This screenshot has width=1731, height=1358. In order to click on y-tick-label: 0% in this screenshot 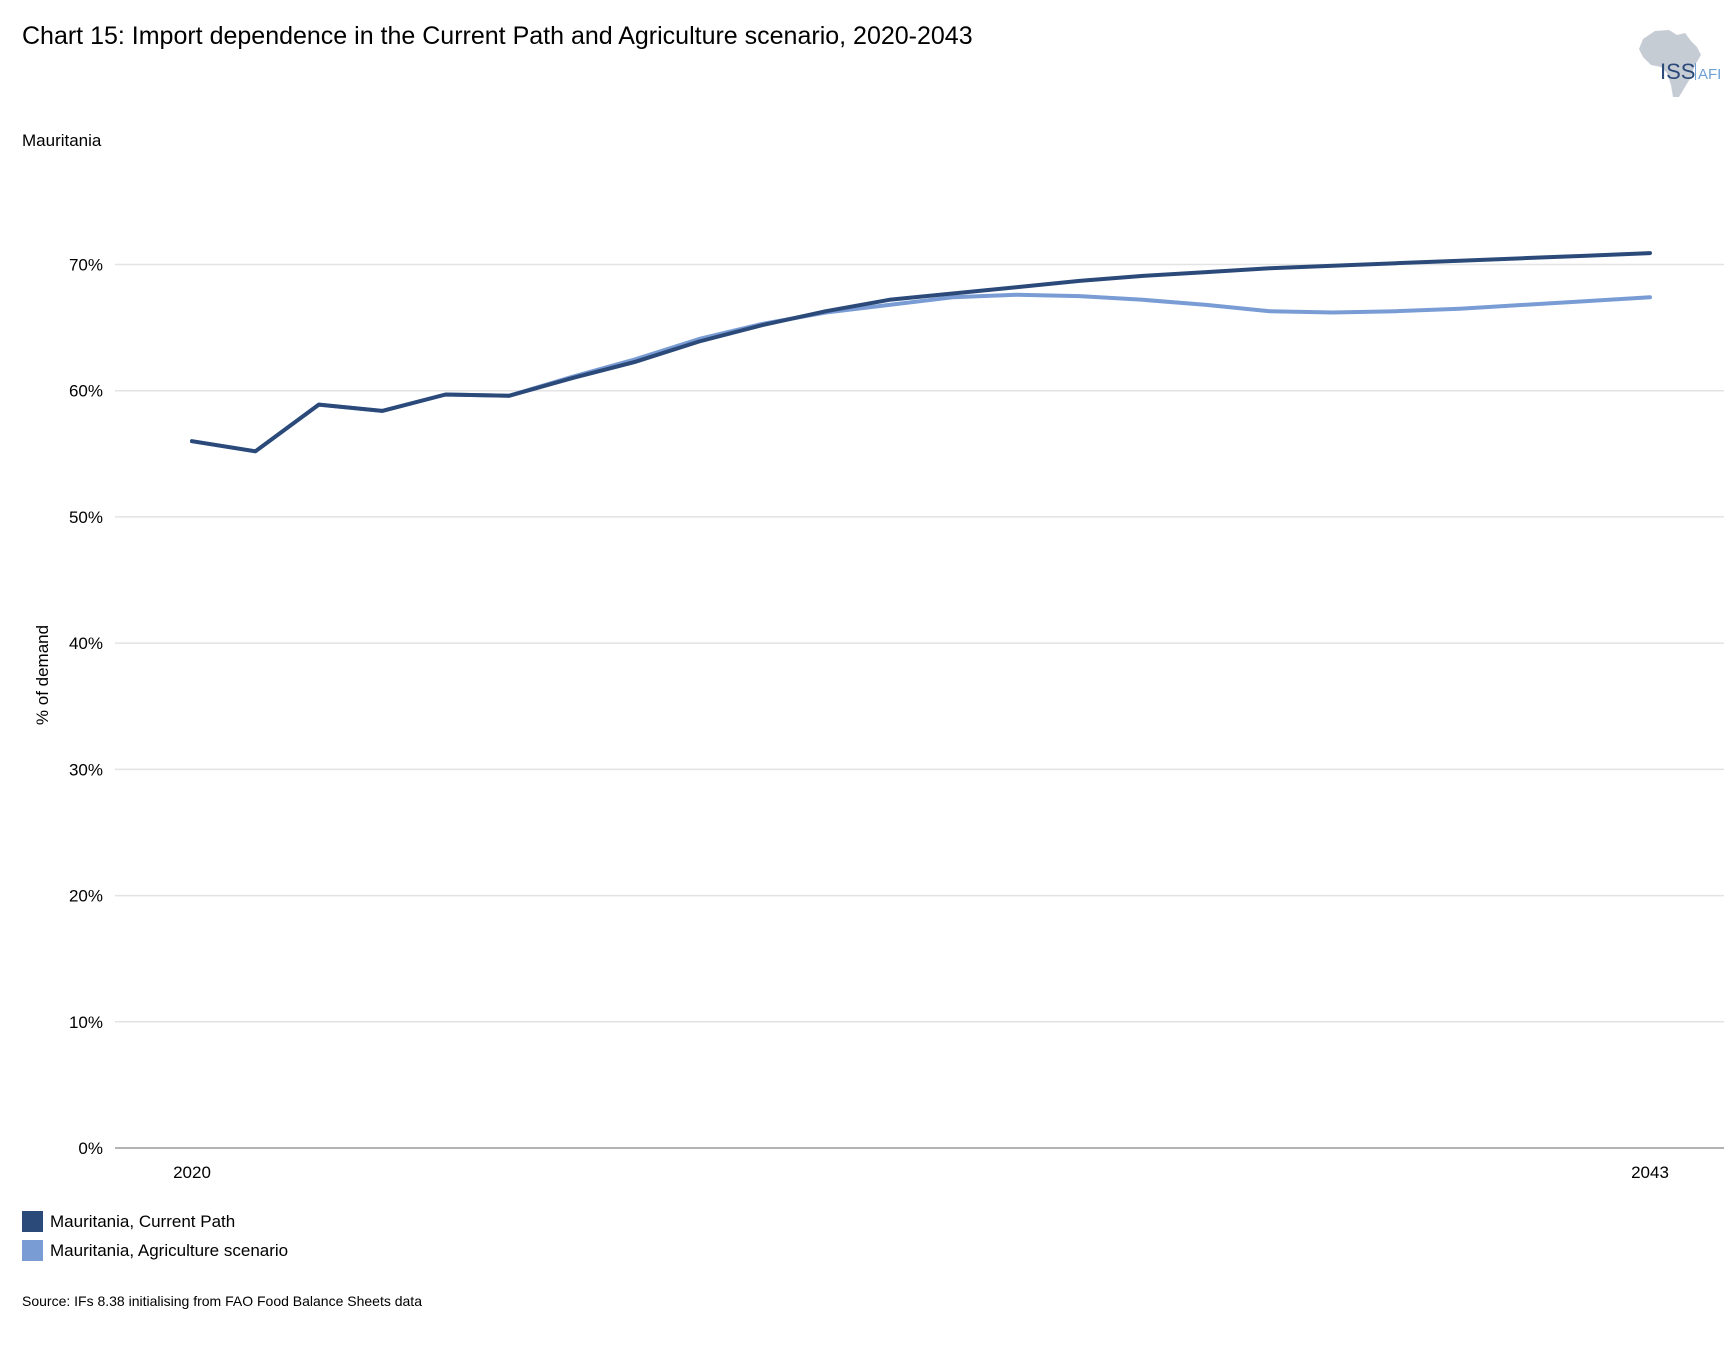, I will do `click(90, 1148)`.